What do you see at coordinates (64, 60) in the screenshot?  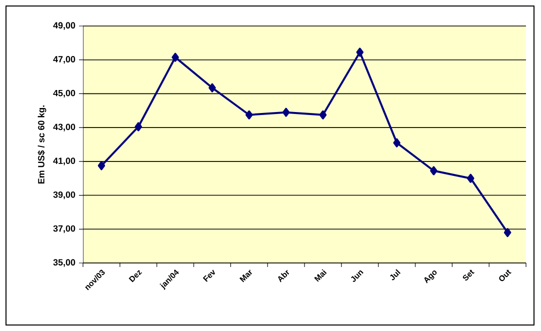 I see `y-tick-label: 47,00` at bounding box center [64, 60].